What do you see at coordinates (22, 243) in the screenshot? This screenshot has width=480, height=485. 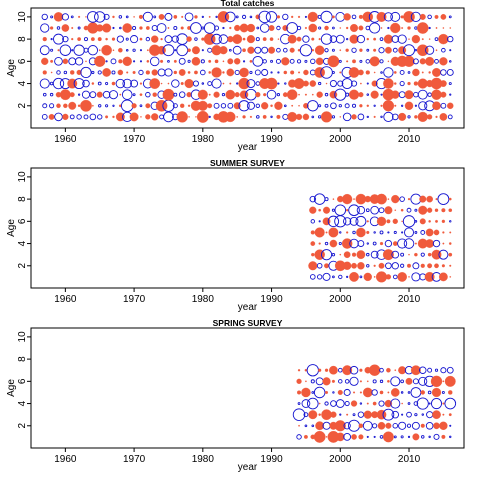 I see `y-tick-label: 4` at bounding box center [22, 243].